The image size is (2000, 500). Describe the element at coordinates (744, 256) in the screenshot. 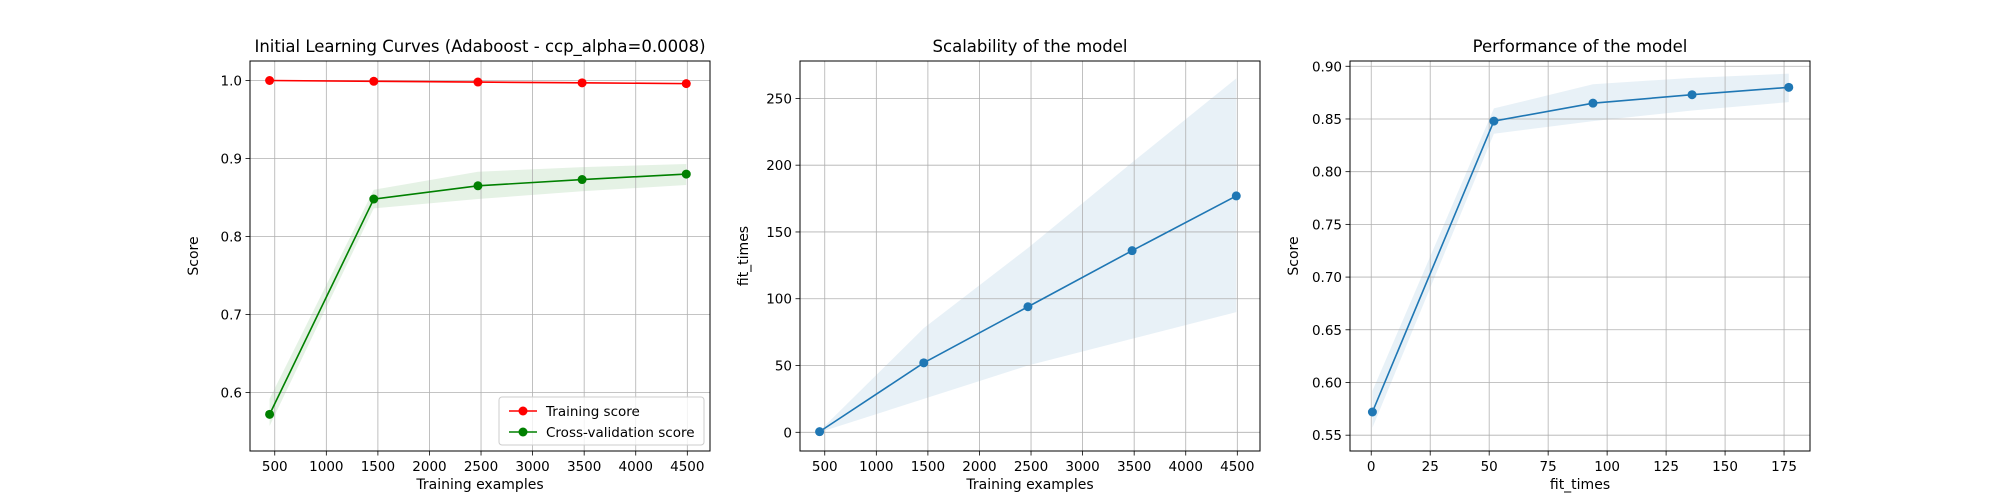

I see `y-axis-label: fit_times` at that location.